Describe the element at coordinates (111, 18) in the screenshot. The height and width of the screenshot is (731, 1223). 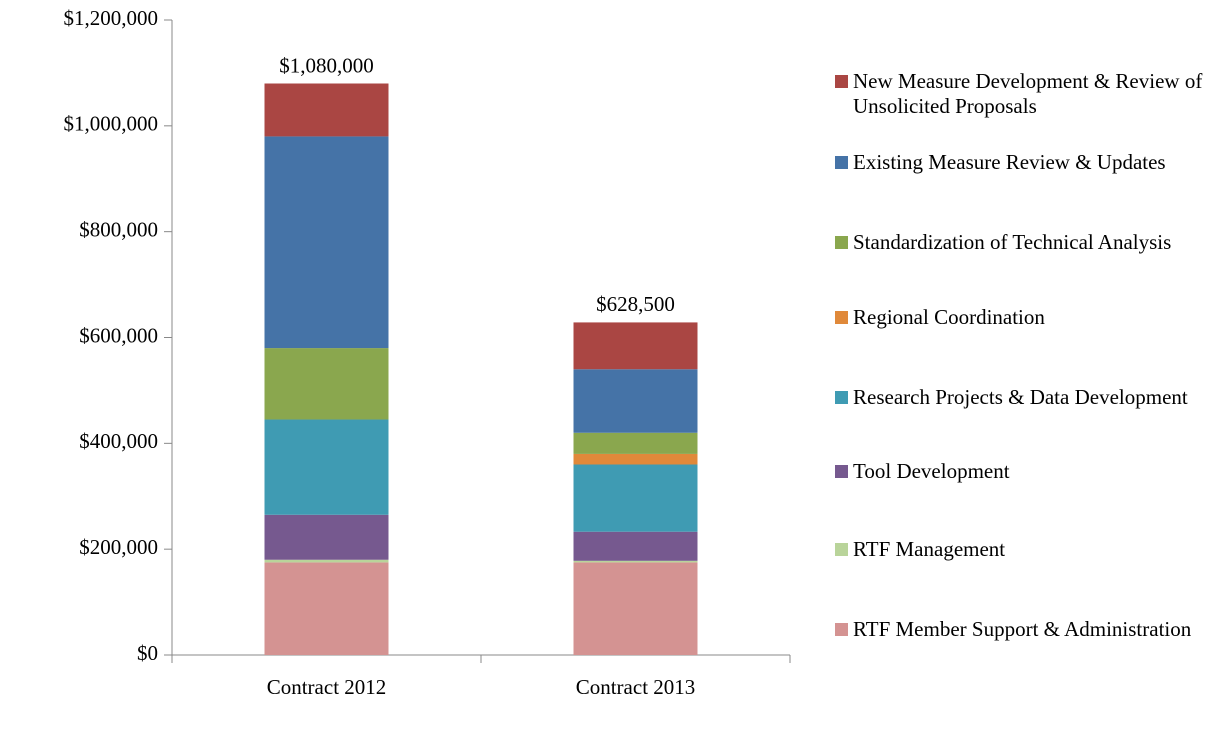
I see `y-tick-label: $1,200,000` at that location.